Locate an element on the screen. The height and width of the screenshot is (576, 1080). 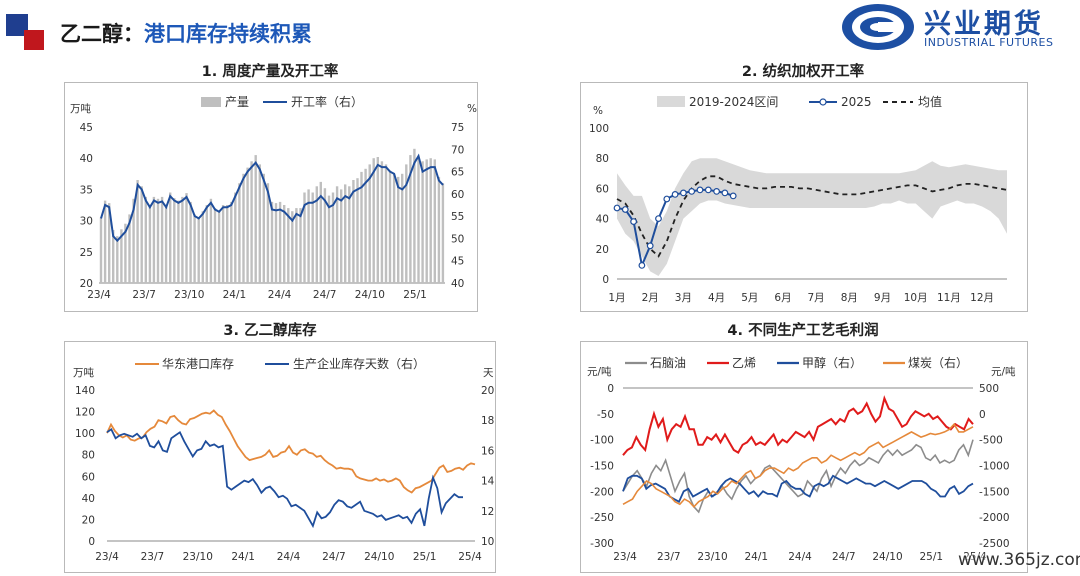
chart3-legend-label: 华东港口库存 is located at coordinates (198, 363).